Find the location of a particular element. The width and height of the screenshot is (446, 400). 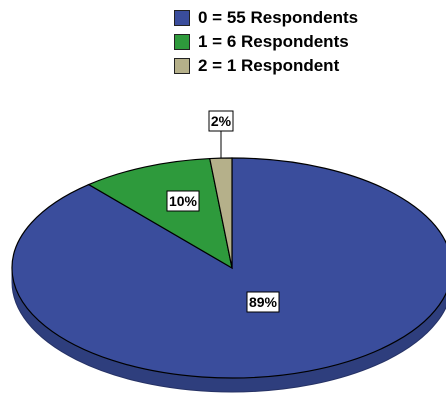

legend-label-0: 0 = 55 Respondents is located at coordinates (278, 17).